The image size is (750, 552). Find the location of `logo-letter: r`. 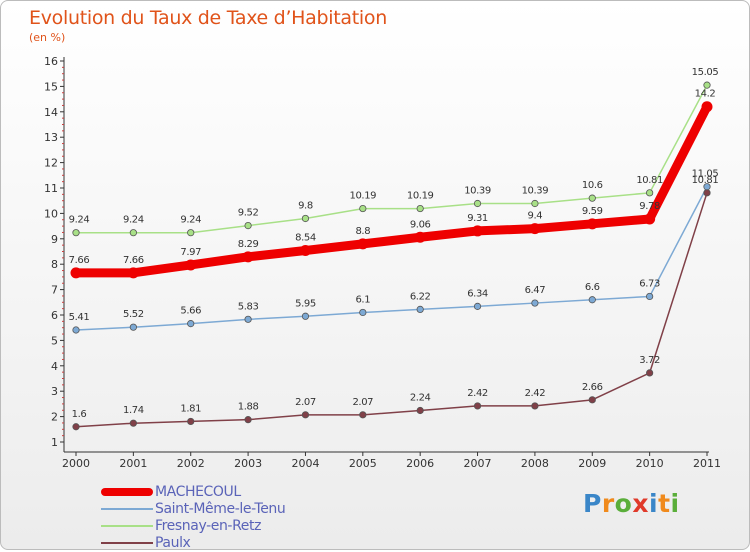

logo-letter: r is located at coordinates (608, 503).